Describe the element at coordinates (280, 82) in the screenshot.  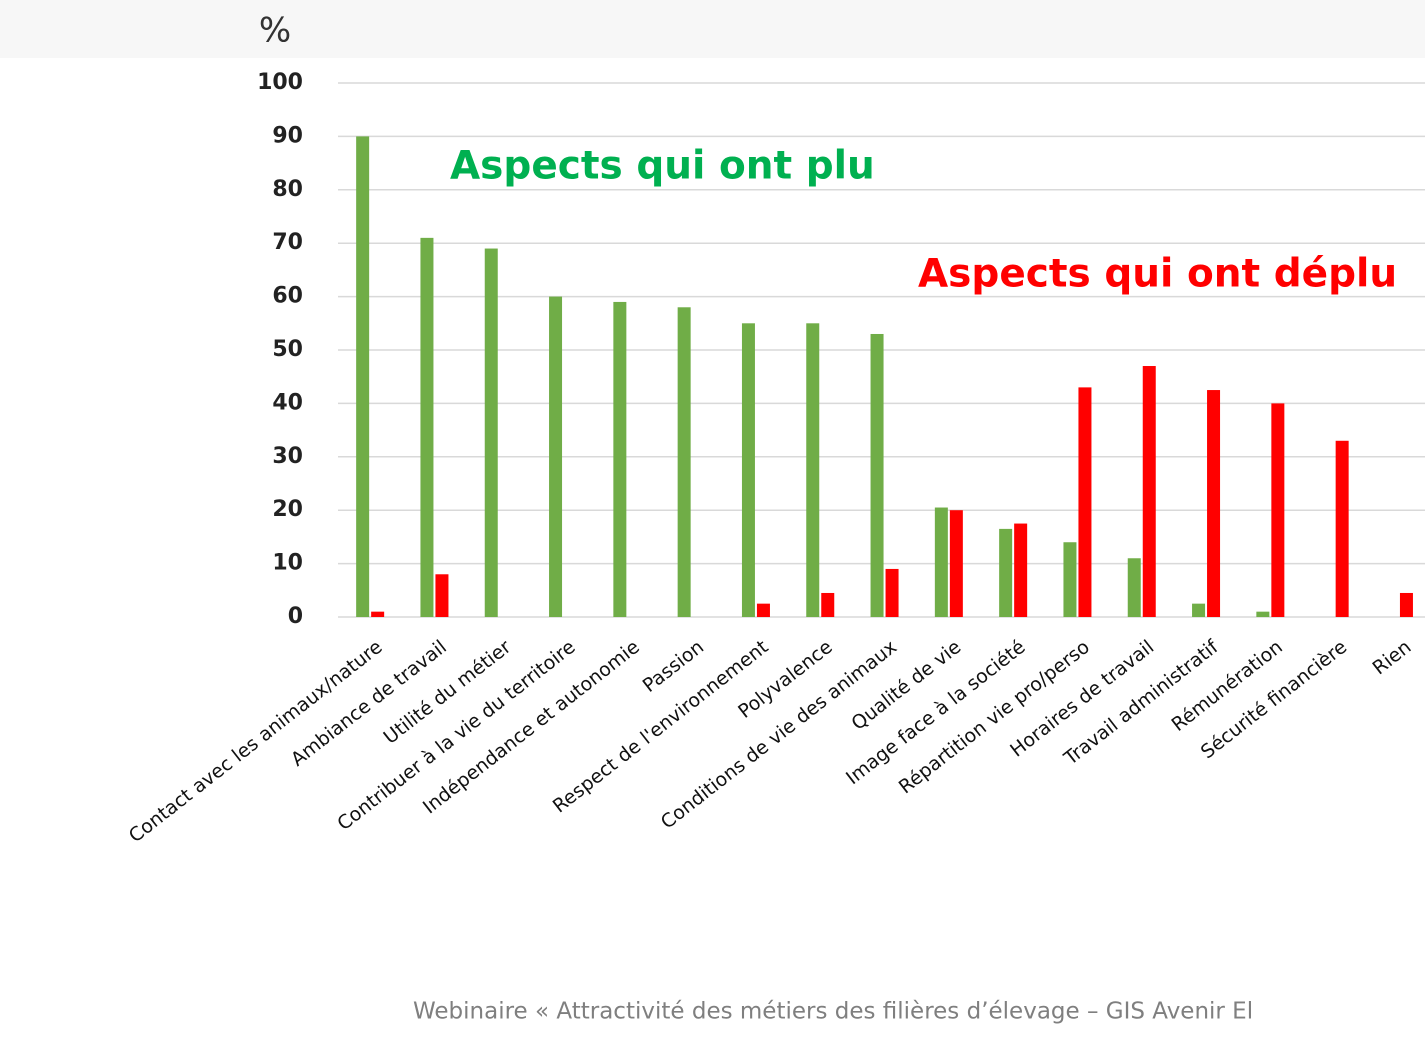
I see `y-tick-label: 100` at that location.